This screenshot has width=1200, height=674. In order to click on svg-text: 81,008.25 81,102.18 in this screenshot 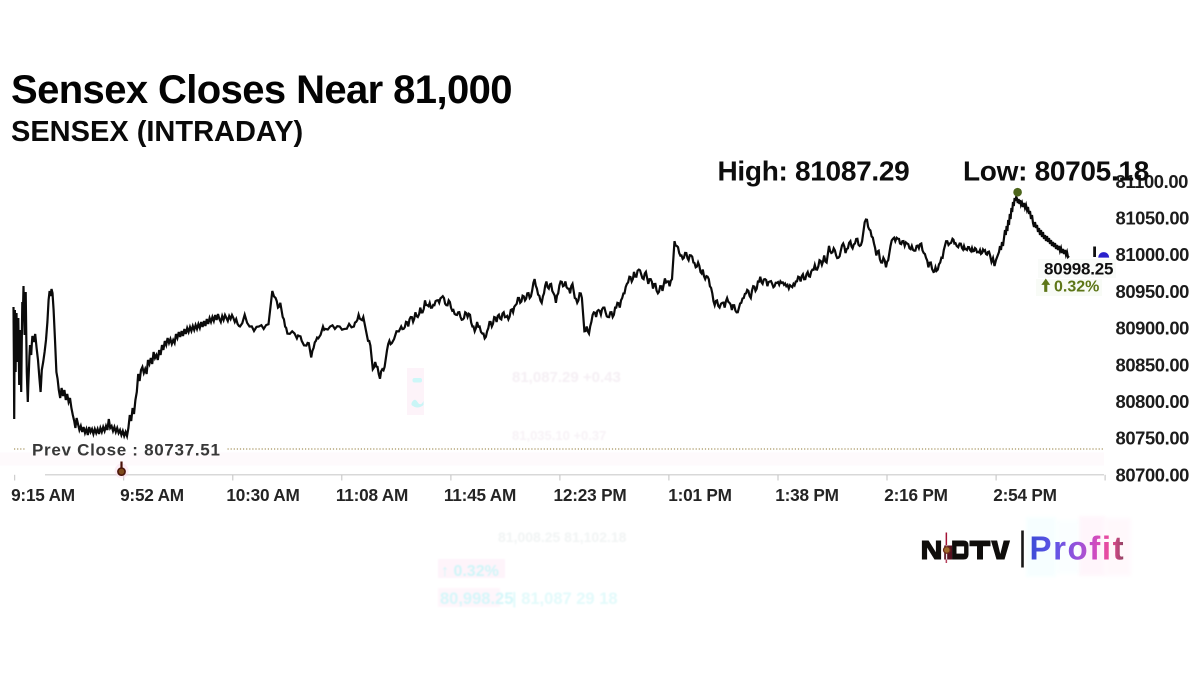, I will do `click(562, 537)`.